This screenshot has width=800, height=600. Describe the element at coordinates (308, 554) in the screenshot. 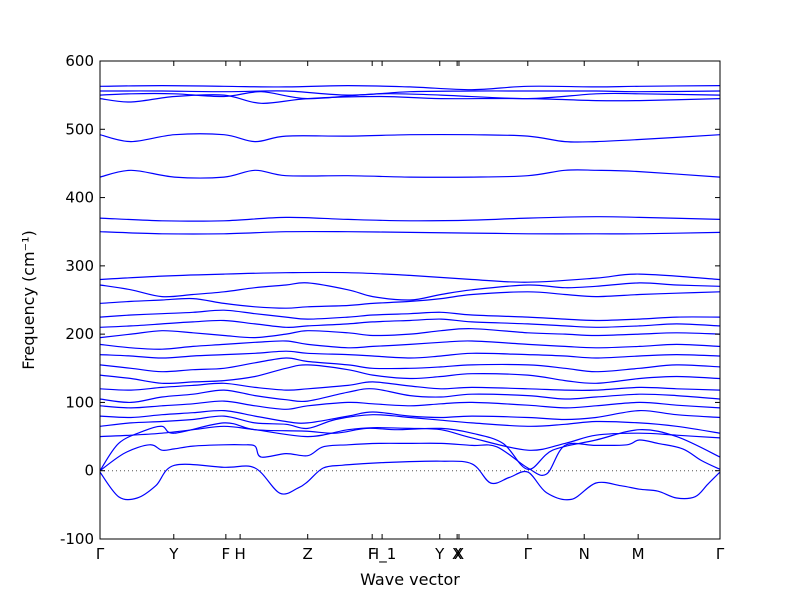

I see `x-tick-label-5: Z` at that location.